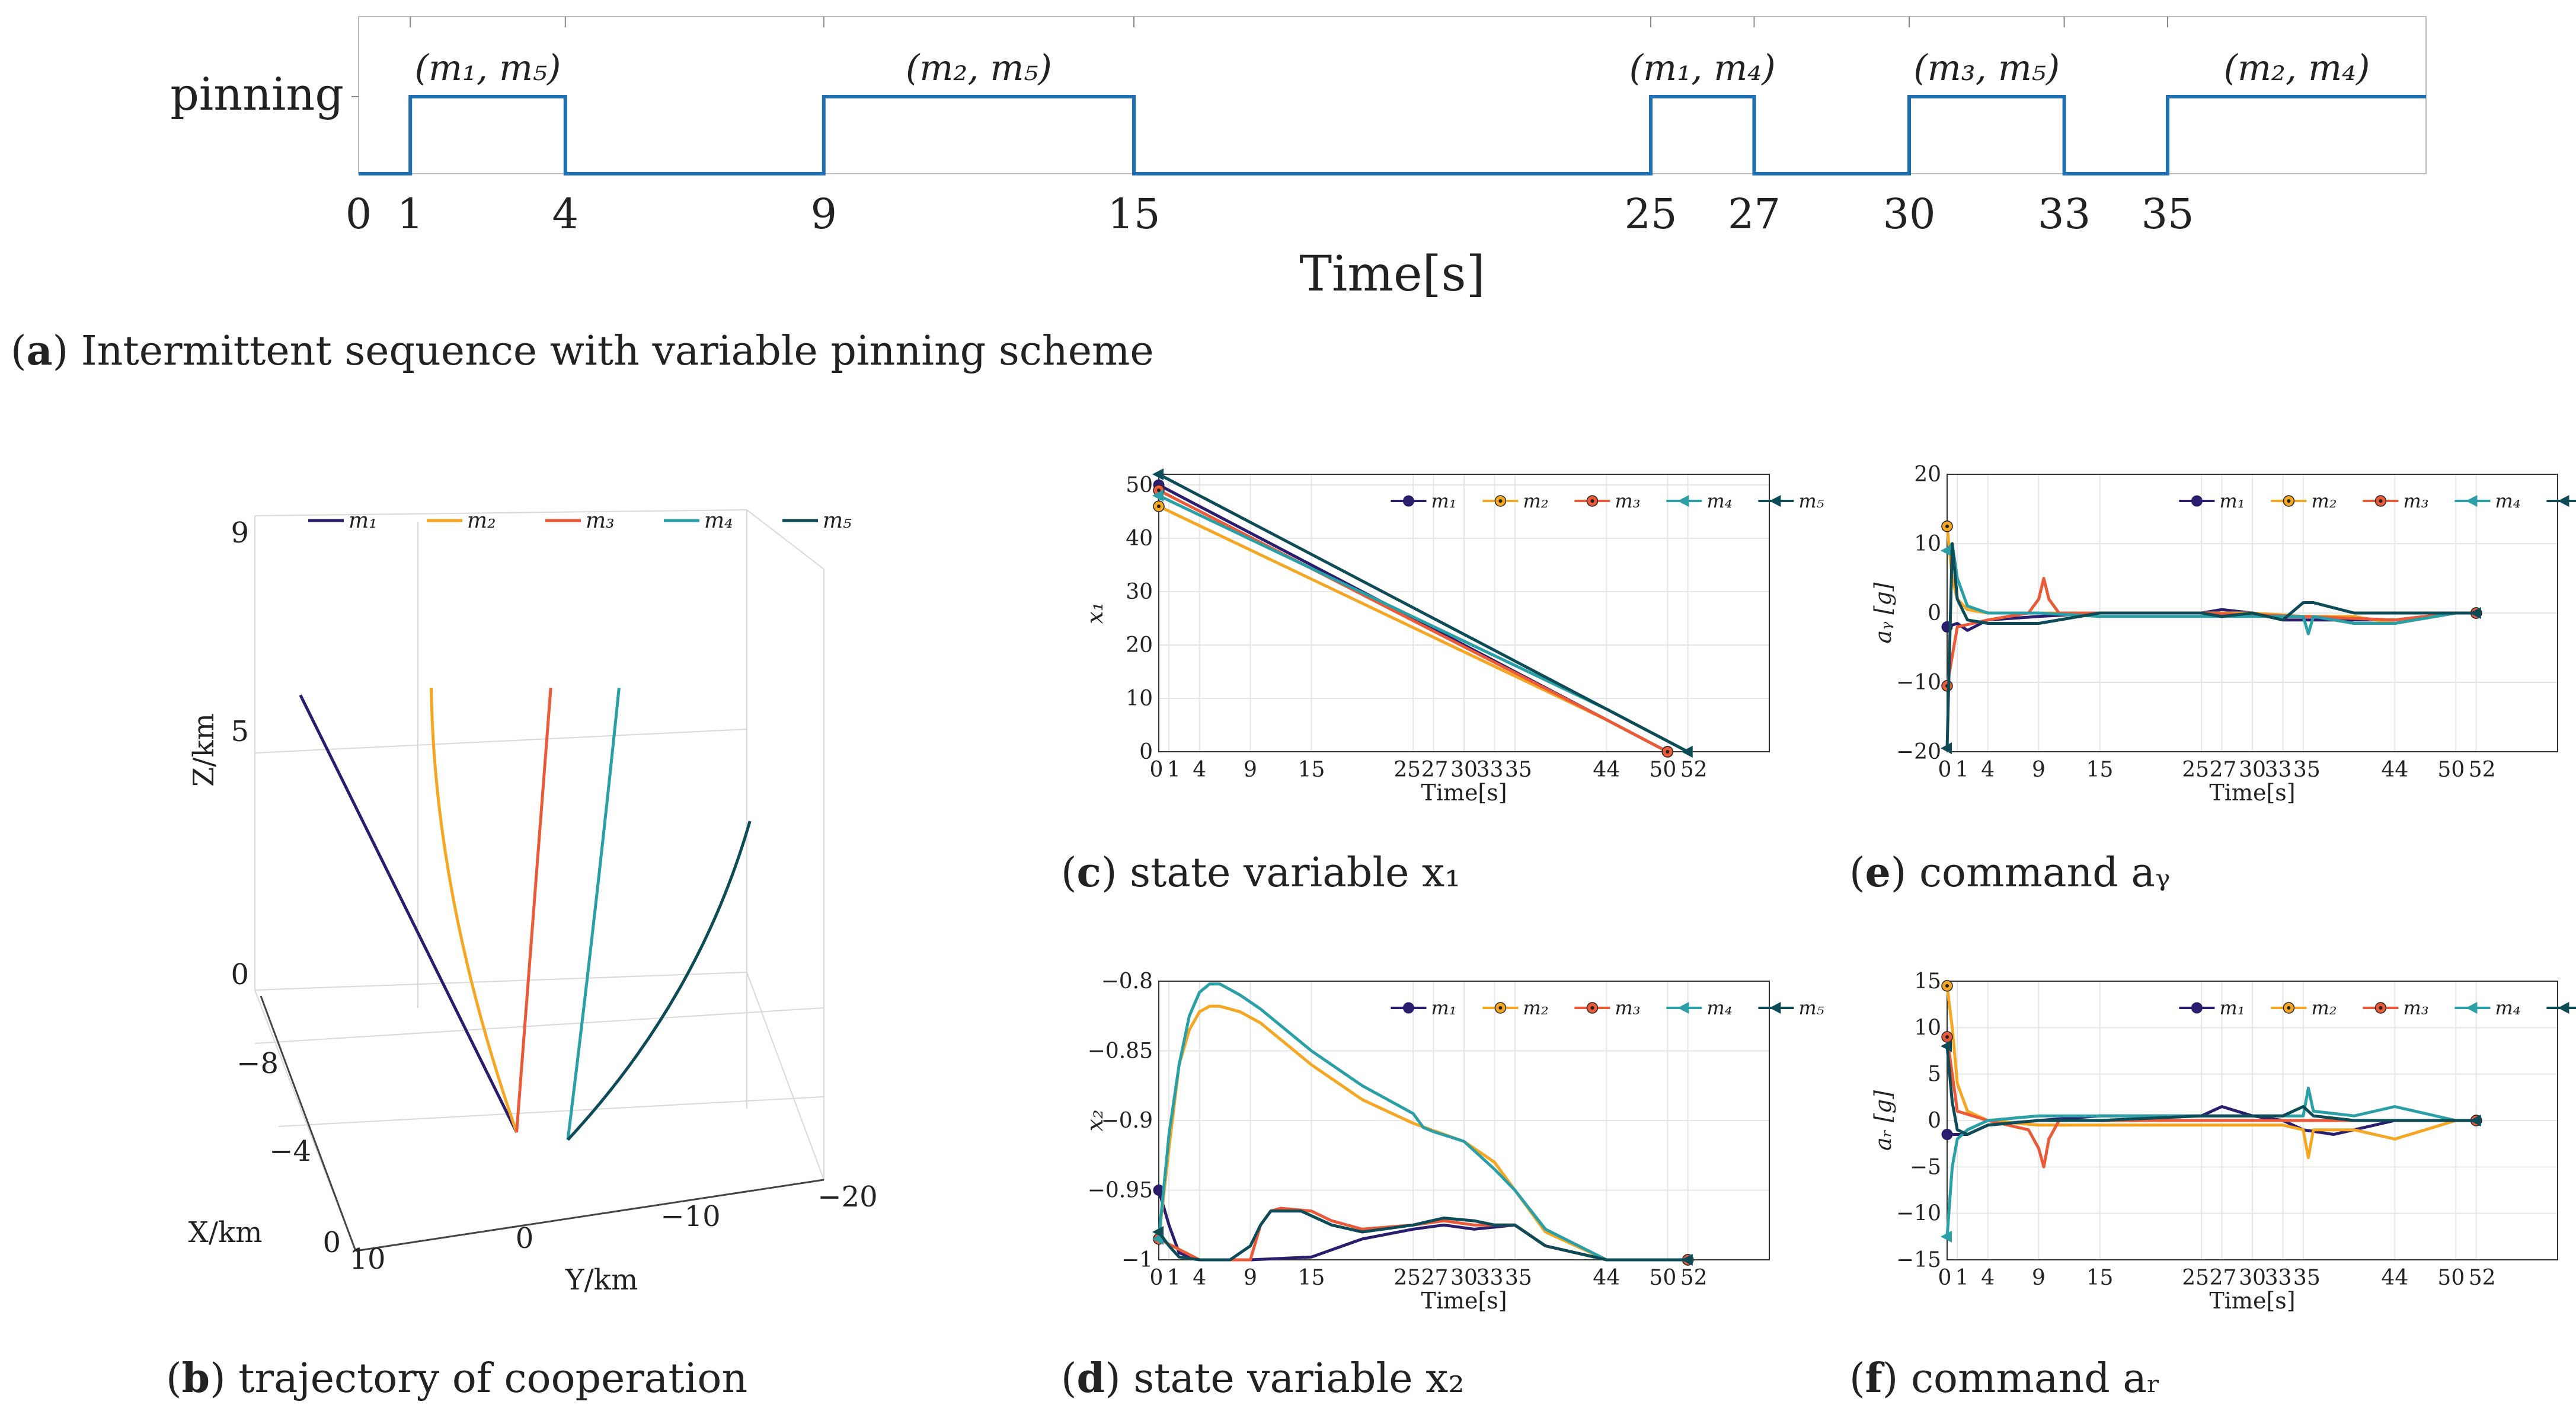 The width and height of the screenshot is (2576, 1411). I want to click on y-axis-line, so click(589, 1215).